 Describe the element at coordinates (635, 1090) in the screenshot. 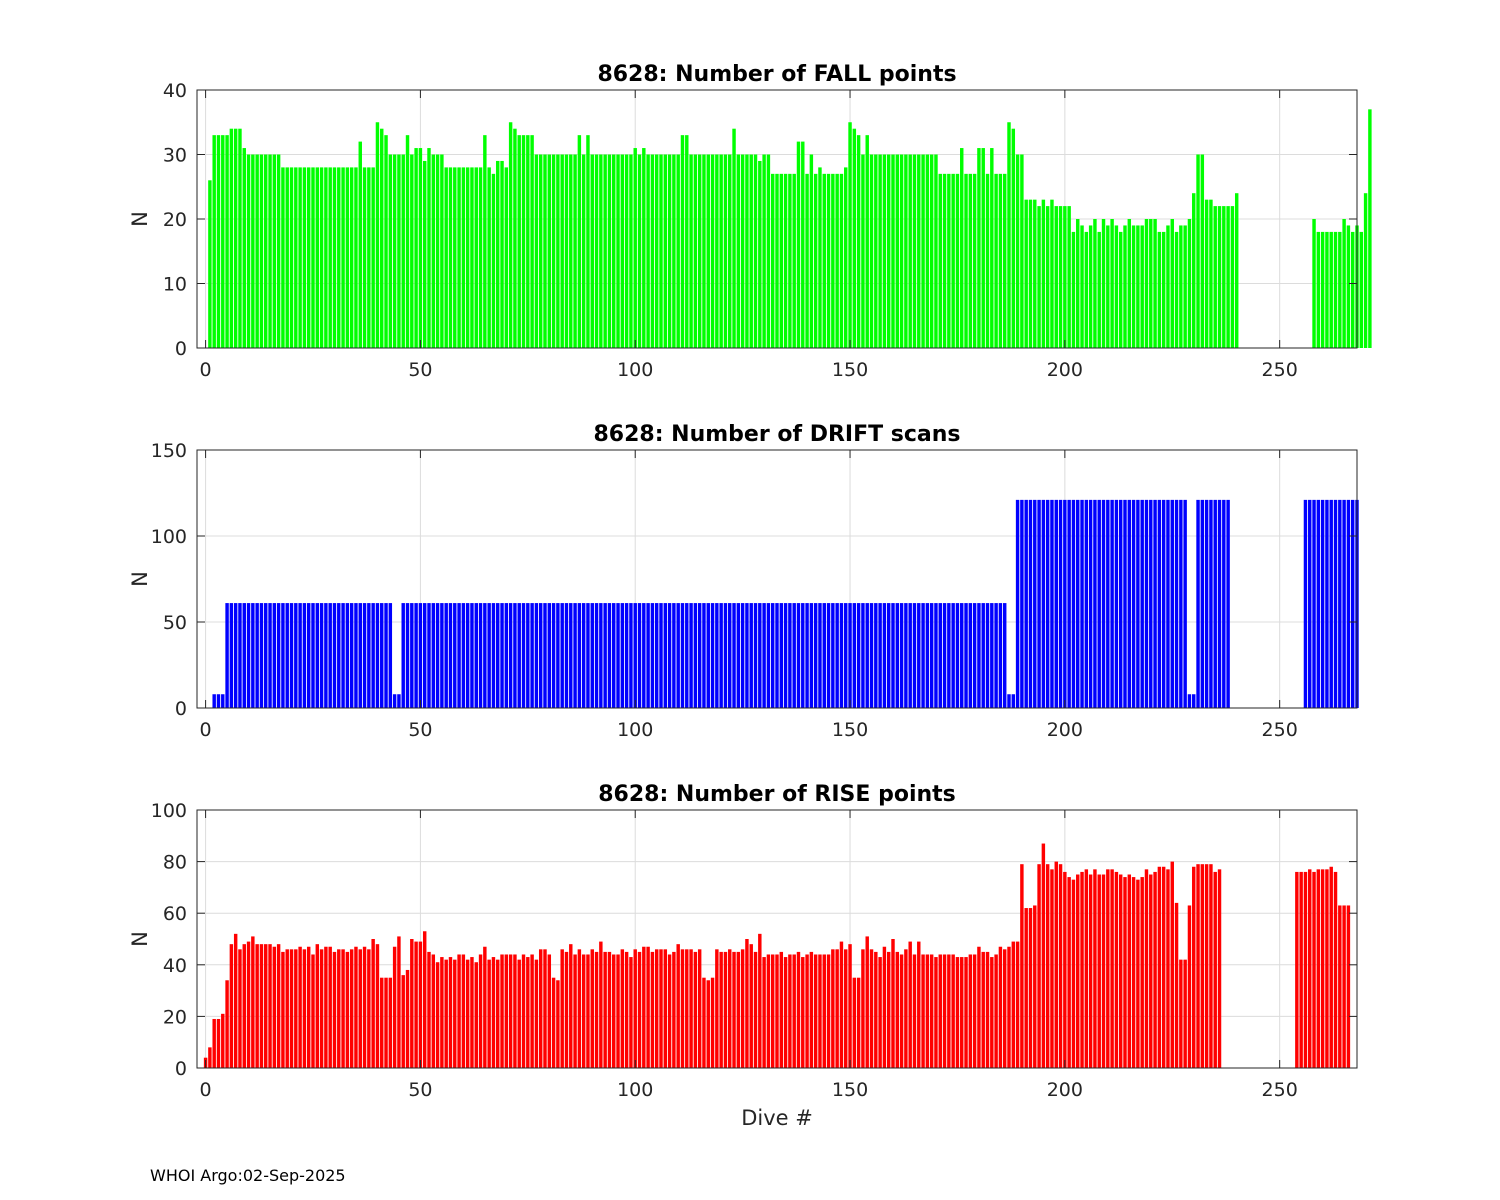

I see `x-tick-label: 100` at that location.